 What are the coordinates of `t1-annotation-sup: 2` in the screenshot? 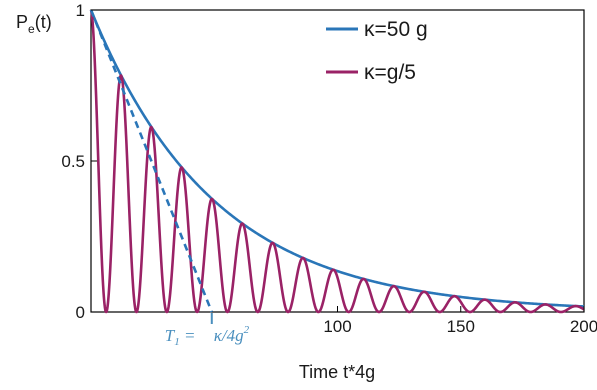 It's located at (247, 330).